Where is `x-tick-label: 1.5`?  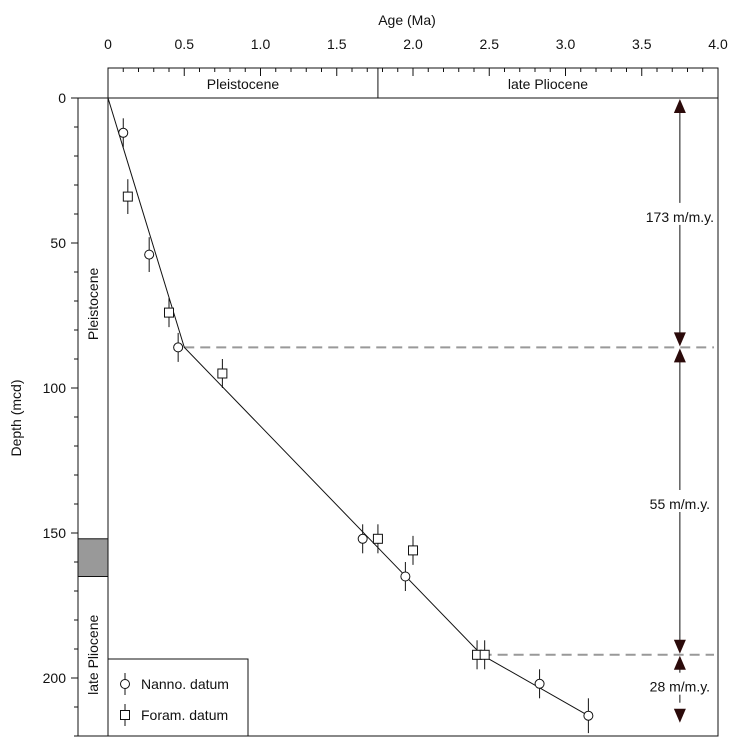
x-tick-label: 1.5 is located at coordinates (337, 44).